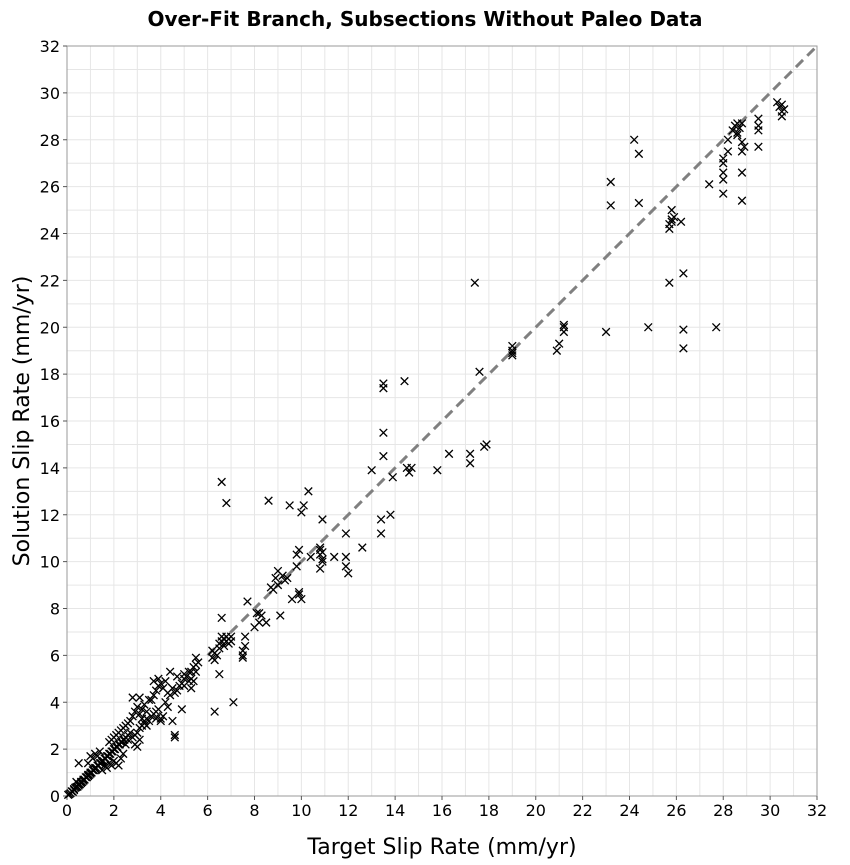  Describe the element at coordinates (55, 796) in the screenshot. I see `y-tick-label: 0` at that location.